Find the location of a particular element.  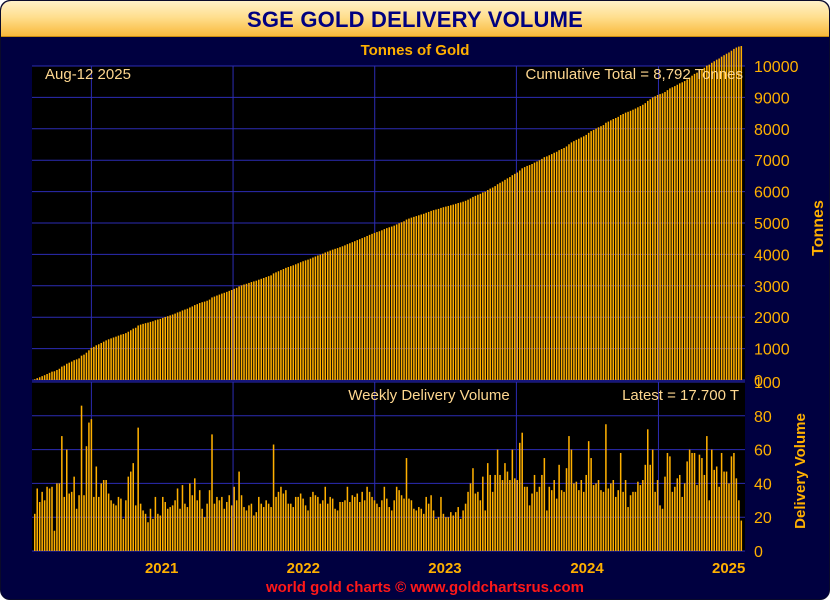

top-y-tick-label: 10000 is located at coordinates (776, 67).